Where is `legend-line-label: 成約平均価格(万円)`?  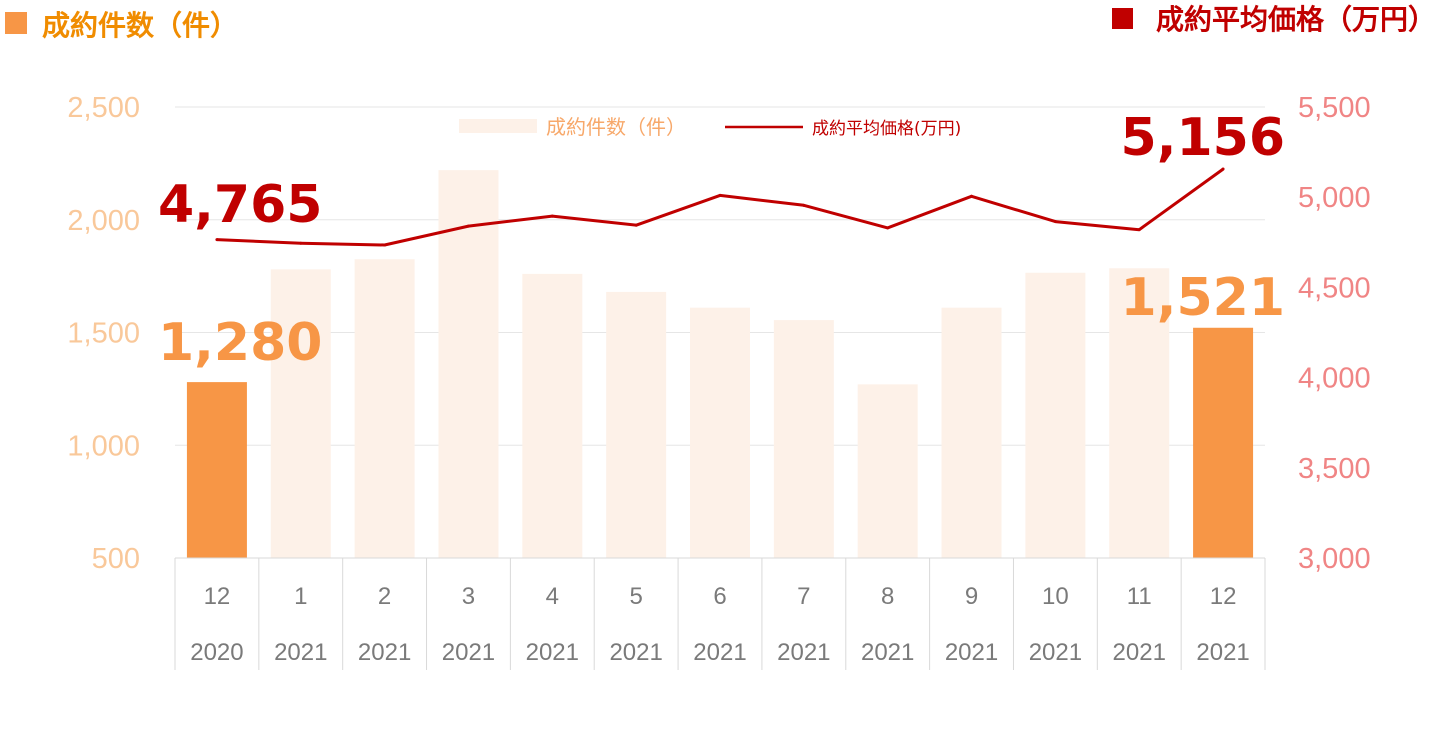
legend-line-label: 成約平均価格(万円) is located at coordinates (886, 129).